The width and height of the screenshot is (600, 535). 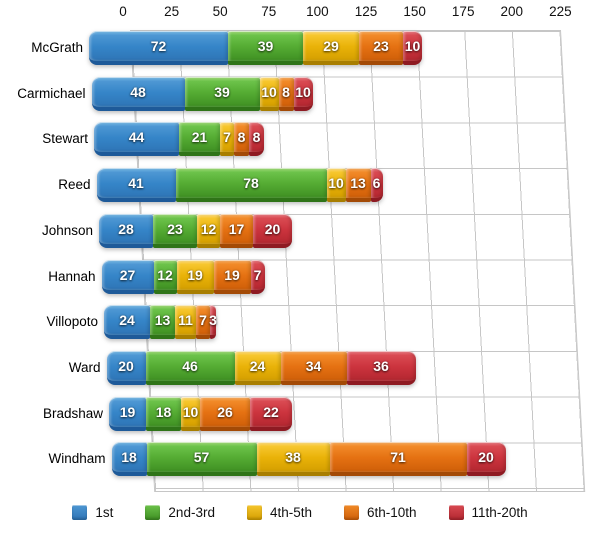 I want to click on bar-segment-1st: 41, so click(x=136, y=185).